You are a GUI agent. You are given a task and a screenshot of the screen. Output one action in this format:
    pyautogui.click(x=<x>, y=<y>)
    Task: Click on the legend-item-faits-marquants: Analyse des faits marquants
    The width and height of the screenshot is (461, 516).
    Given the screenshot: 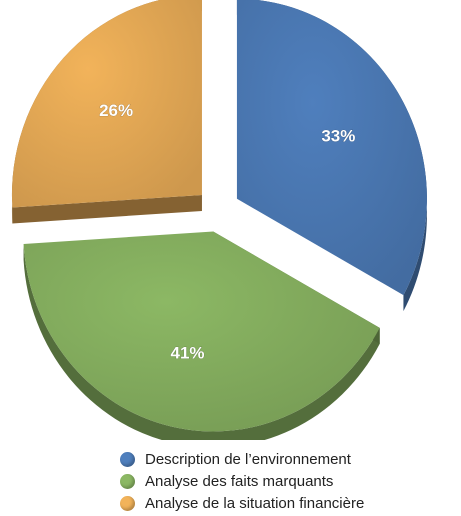 What is the action you would take?
    pyautogui.click(x=242, y=481)
    